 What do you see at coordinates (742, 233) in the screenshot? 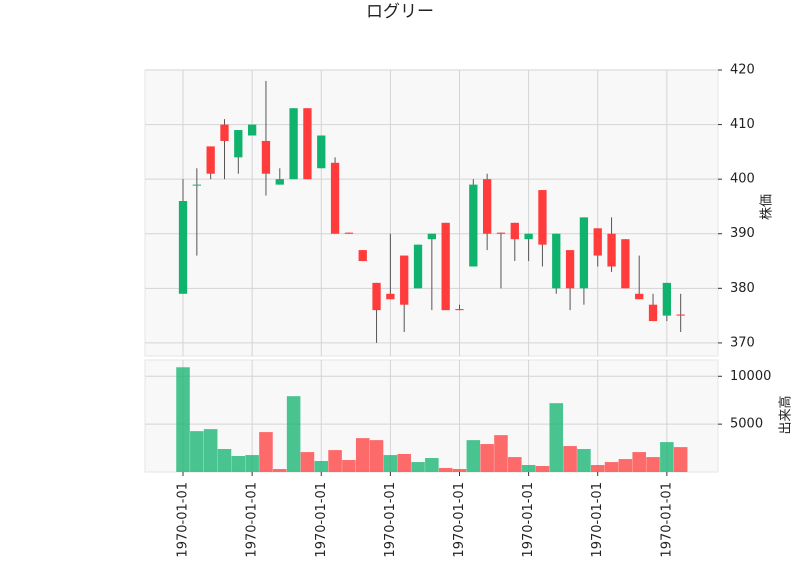
I see `y-tick-label: 390` at bounding box center [742, 233].